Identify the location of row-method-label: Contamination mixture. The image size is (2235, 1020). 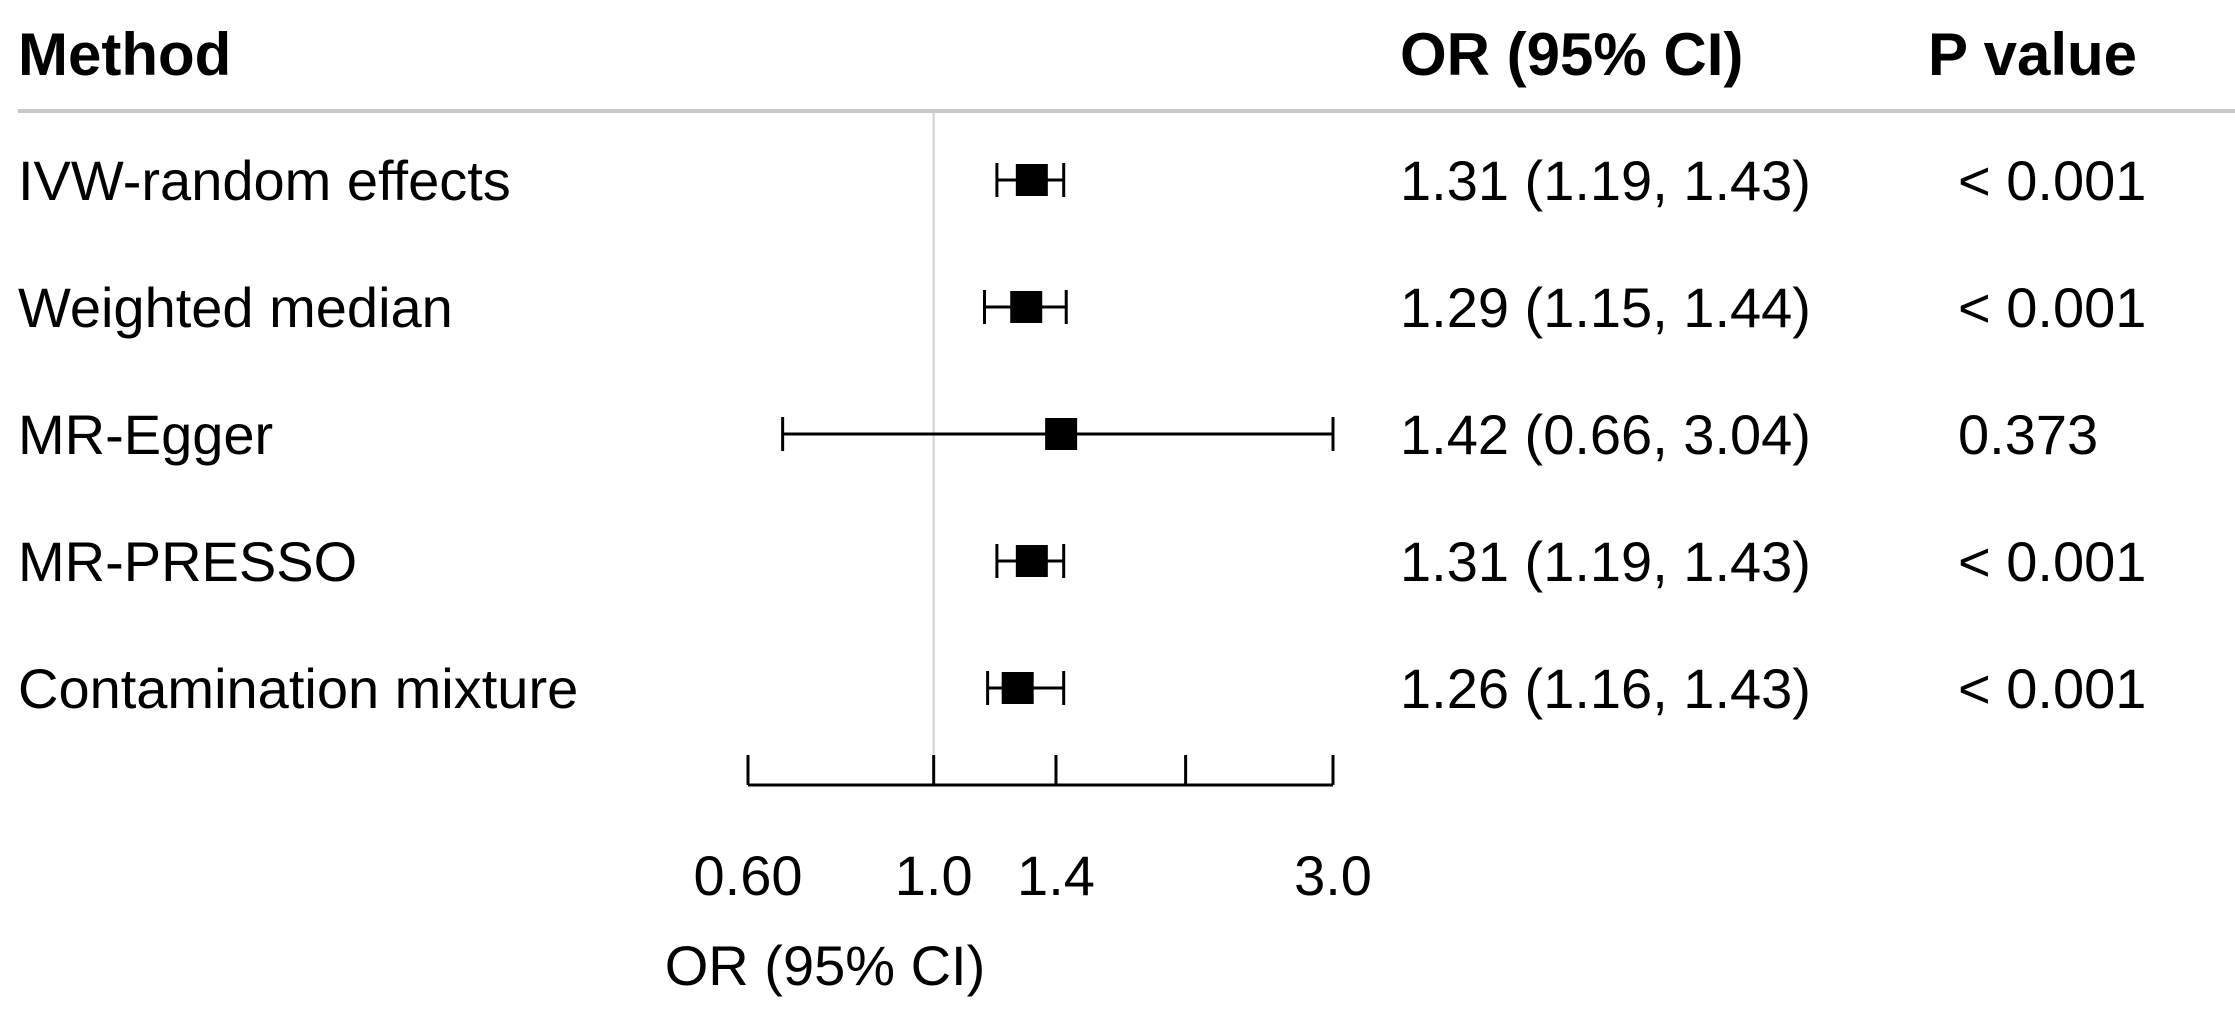
(298, 688).